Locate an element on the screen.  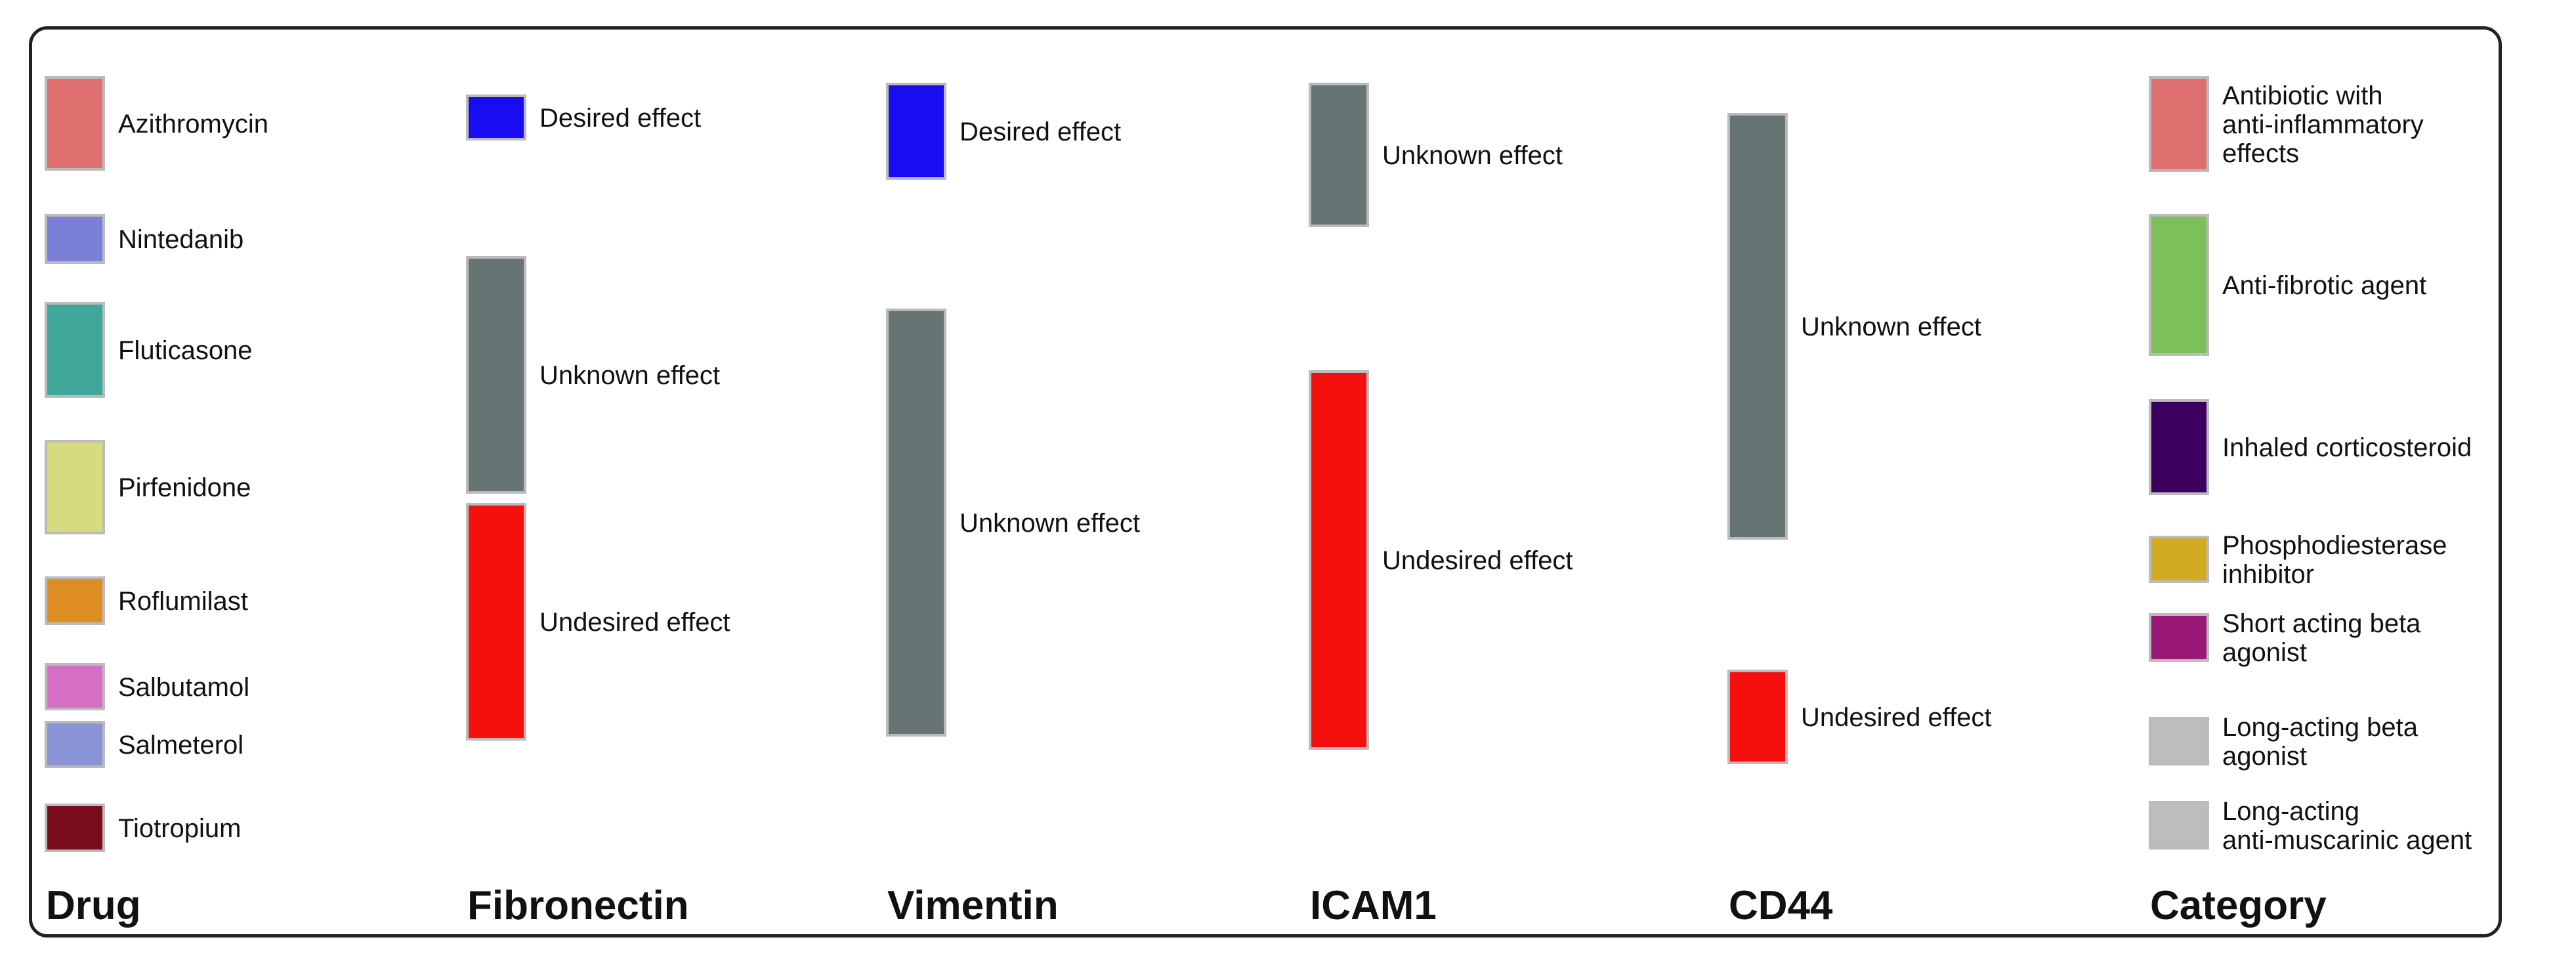
node-bar-vim_desired is located at coordinates (916, 131).